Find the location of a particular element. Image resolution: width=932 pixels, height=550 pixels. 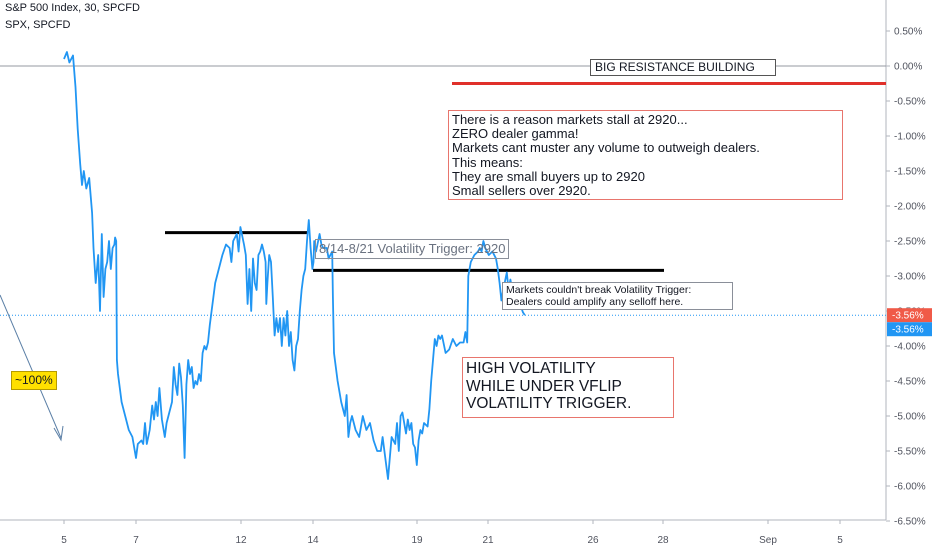

y-tick-label: -1.50% is located at coordinates (910, 172).